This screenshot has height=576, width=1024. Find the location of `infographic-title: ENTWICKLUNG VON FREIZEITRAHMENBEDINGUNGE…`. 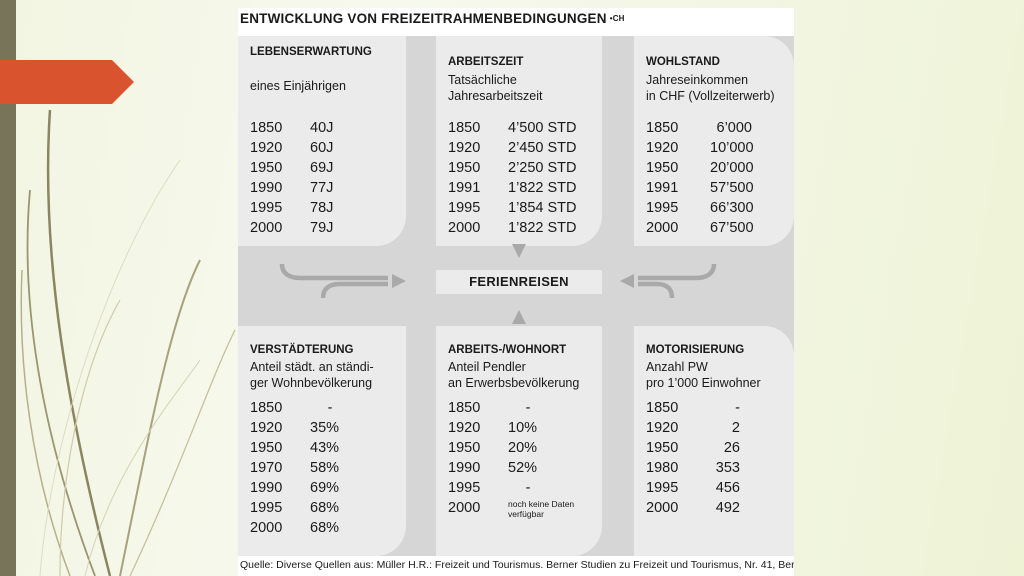

infographic-title: ENTWICKLUNG VON FREIZEITRAHMENBEDINGUNGE… is located at coordinates (432, 18).